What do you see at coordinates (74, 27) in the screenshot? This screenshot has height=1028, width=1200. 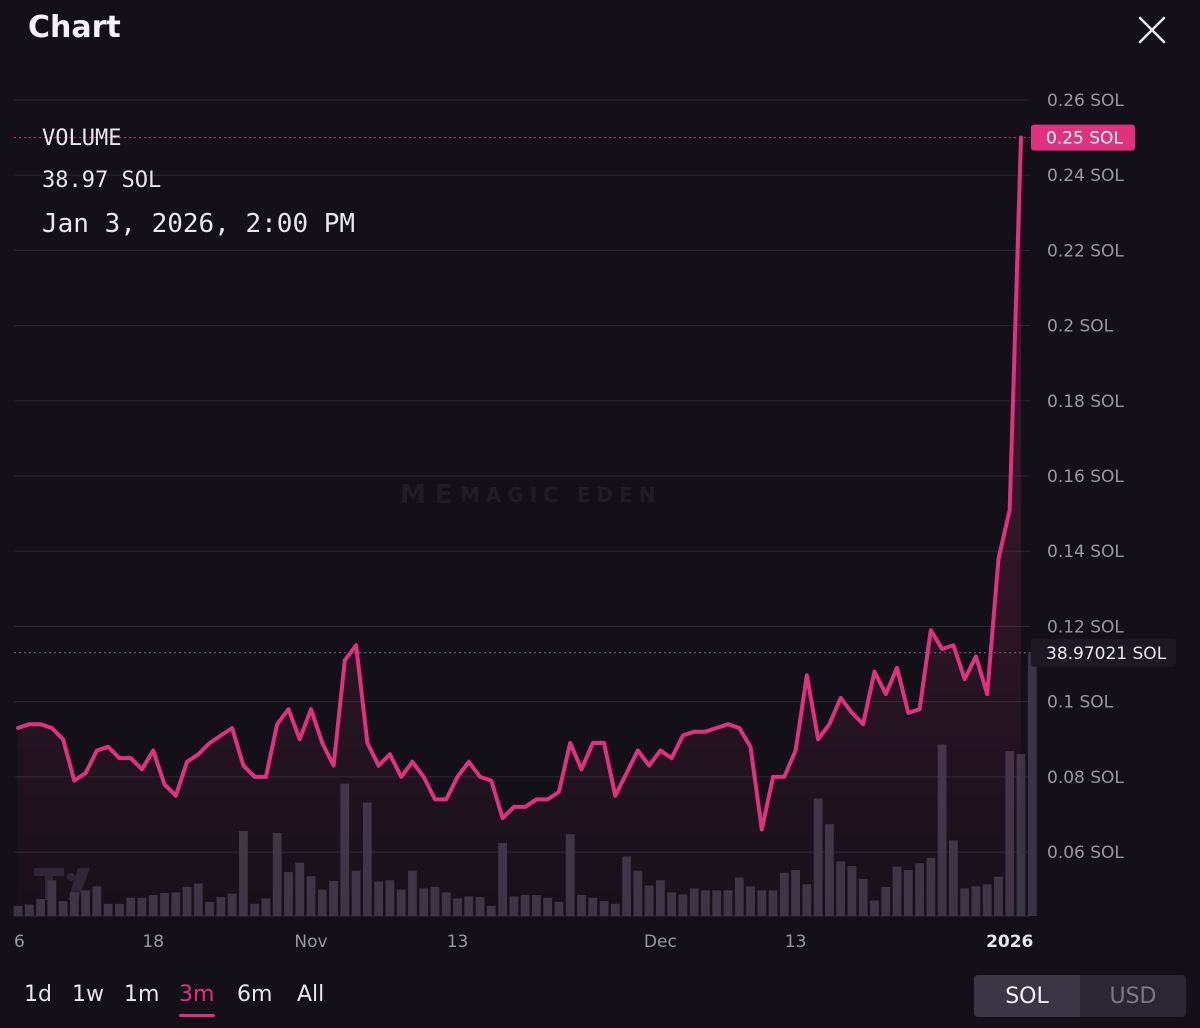 I see `page-title: Chart` at bounding box center [74, 27].